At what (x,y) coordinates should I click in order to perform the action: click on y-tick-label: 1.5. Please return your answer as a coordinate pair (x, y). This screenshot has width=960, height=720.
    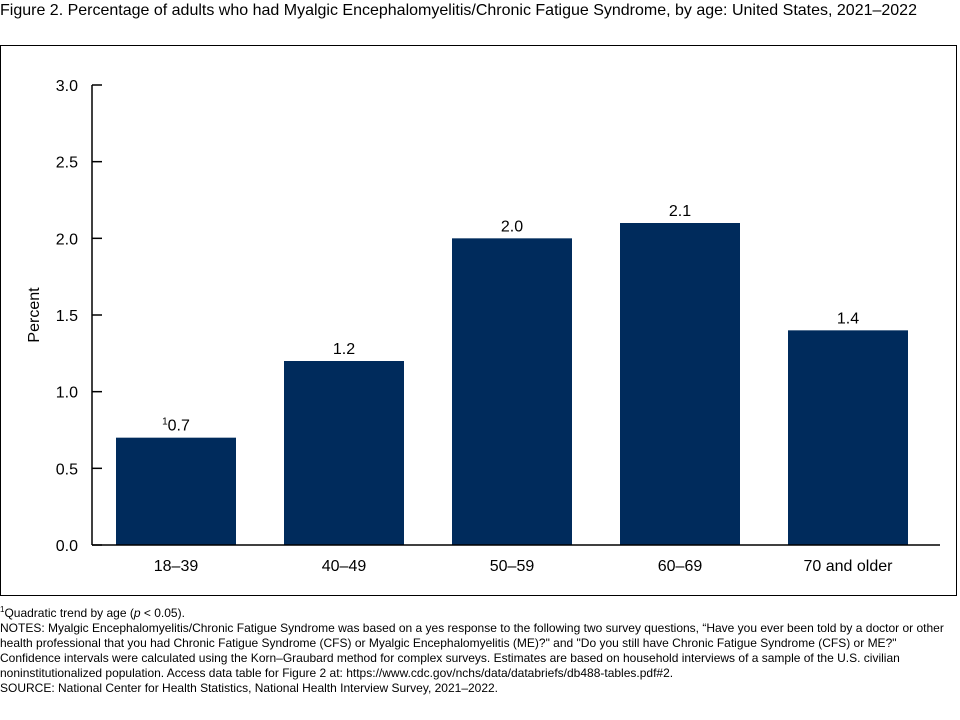
    Looking at the image, I should click on (67, 316).